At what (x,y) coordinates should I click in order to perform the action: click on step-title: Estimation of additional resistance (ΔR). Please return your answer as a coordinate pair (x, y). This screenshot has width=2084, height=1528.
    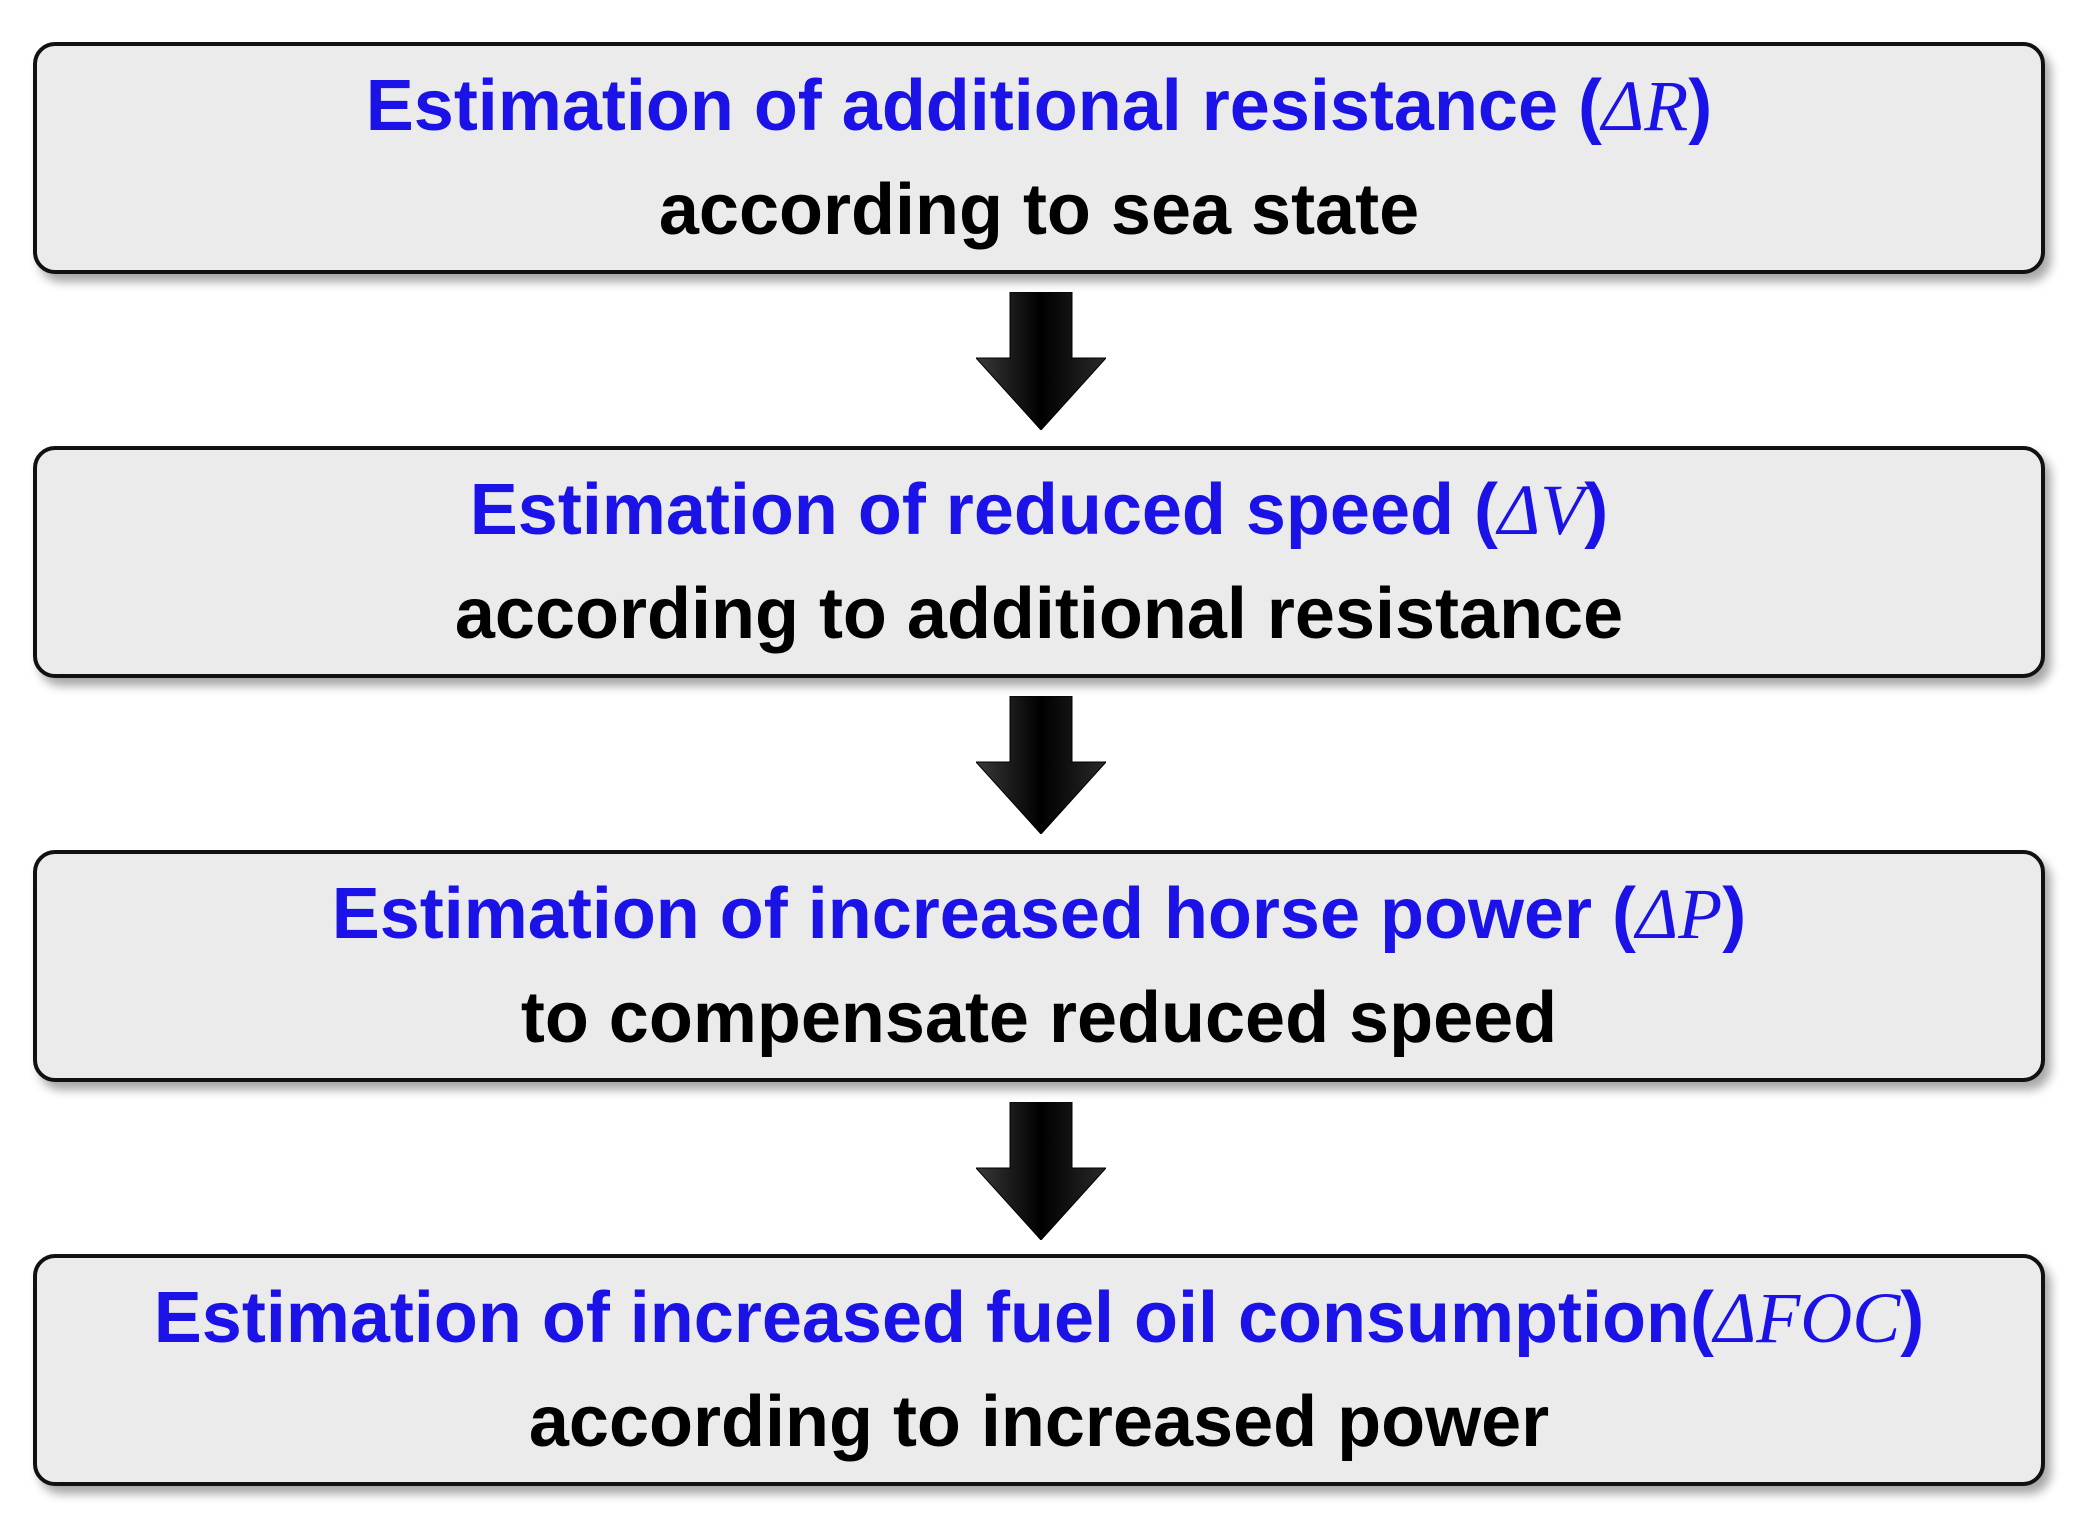
    Looking at the image, I should click on (1039, 106).